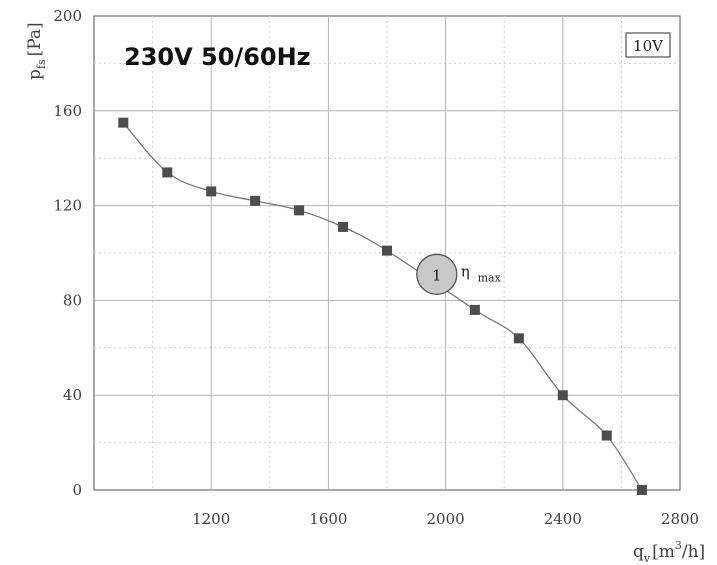 The height and width of the screenshot is (565, 717). I want to click on y-axis-unit: [Pa], so click(35, 39).